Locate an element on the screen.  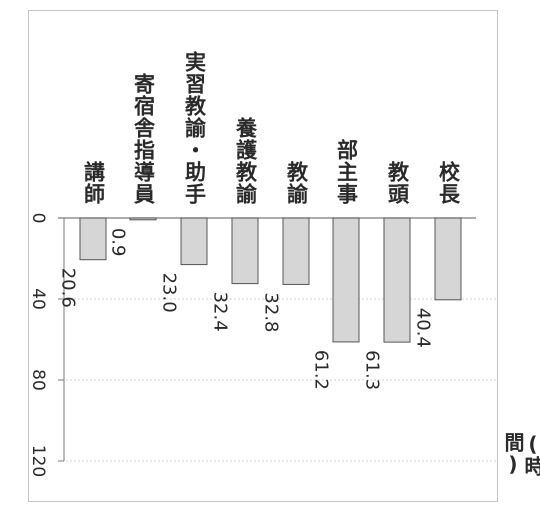
category-label: 講師 is located at coordinates (93, 183).